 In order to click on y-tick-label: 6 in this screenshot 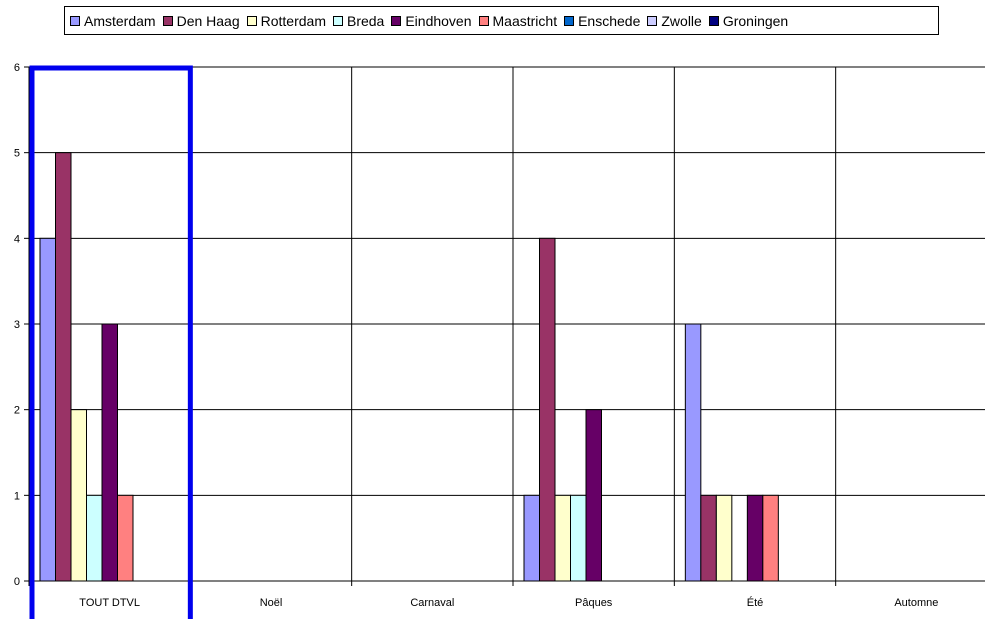, I will do `click(17, 68)`.